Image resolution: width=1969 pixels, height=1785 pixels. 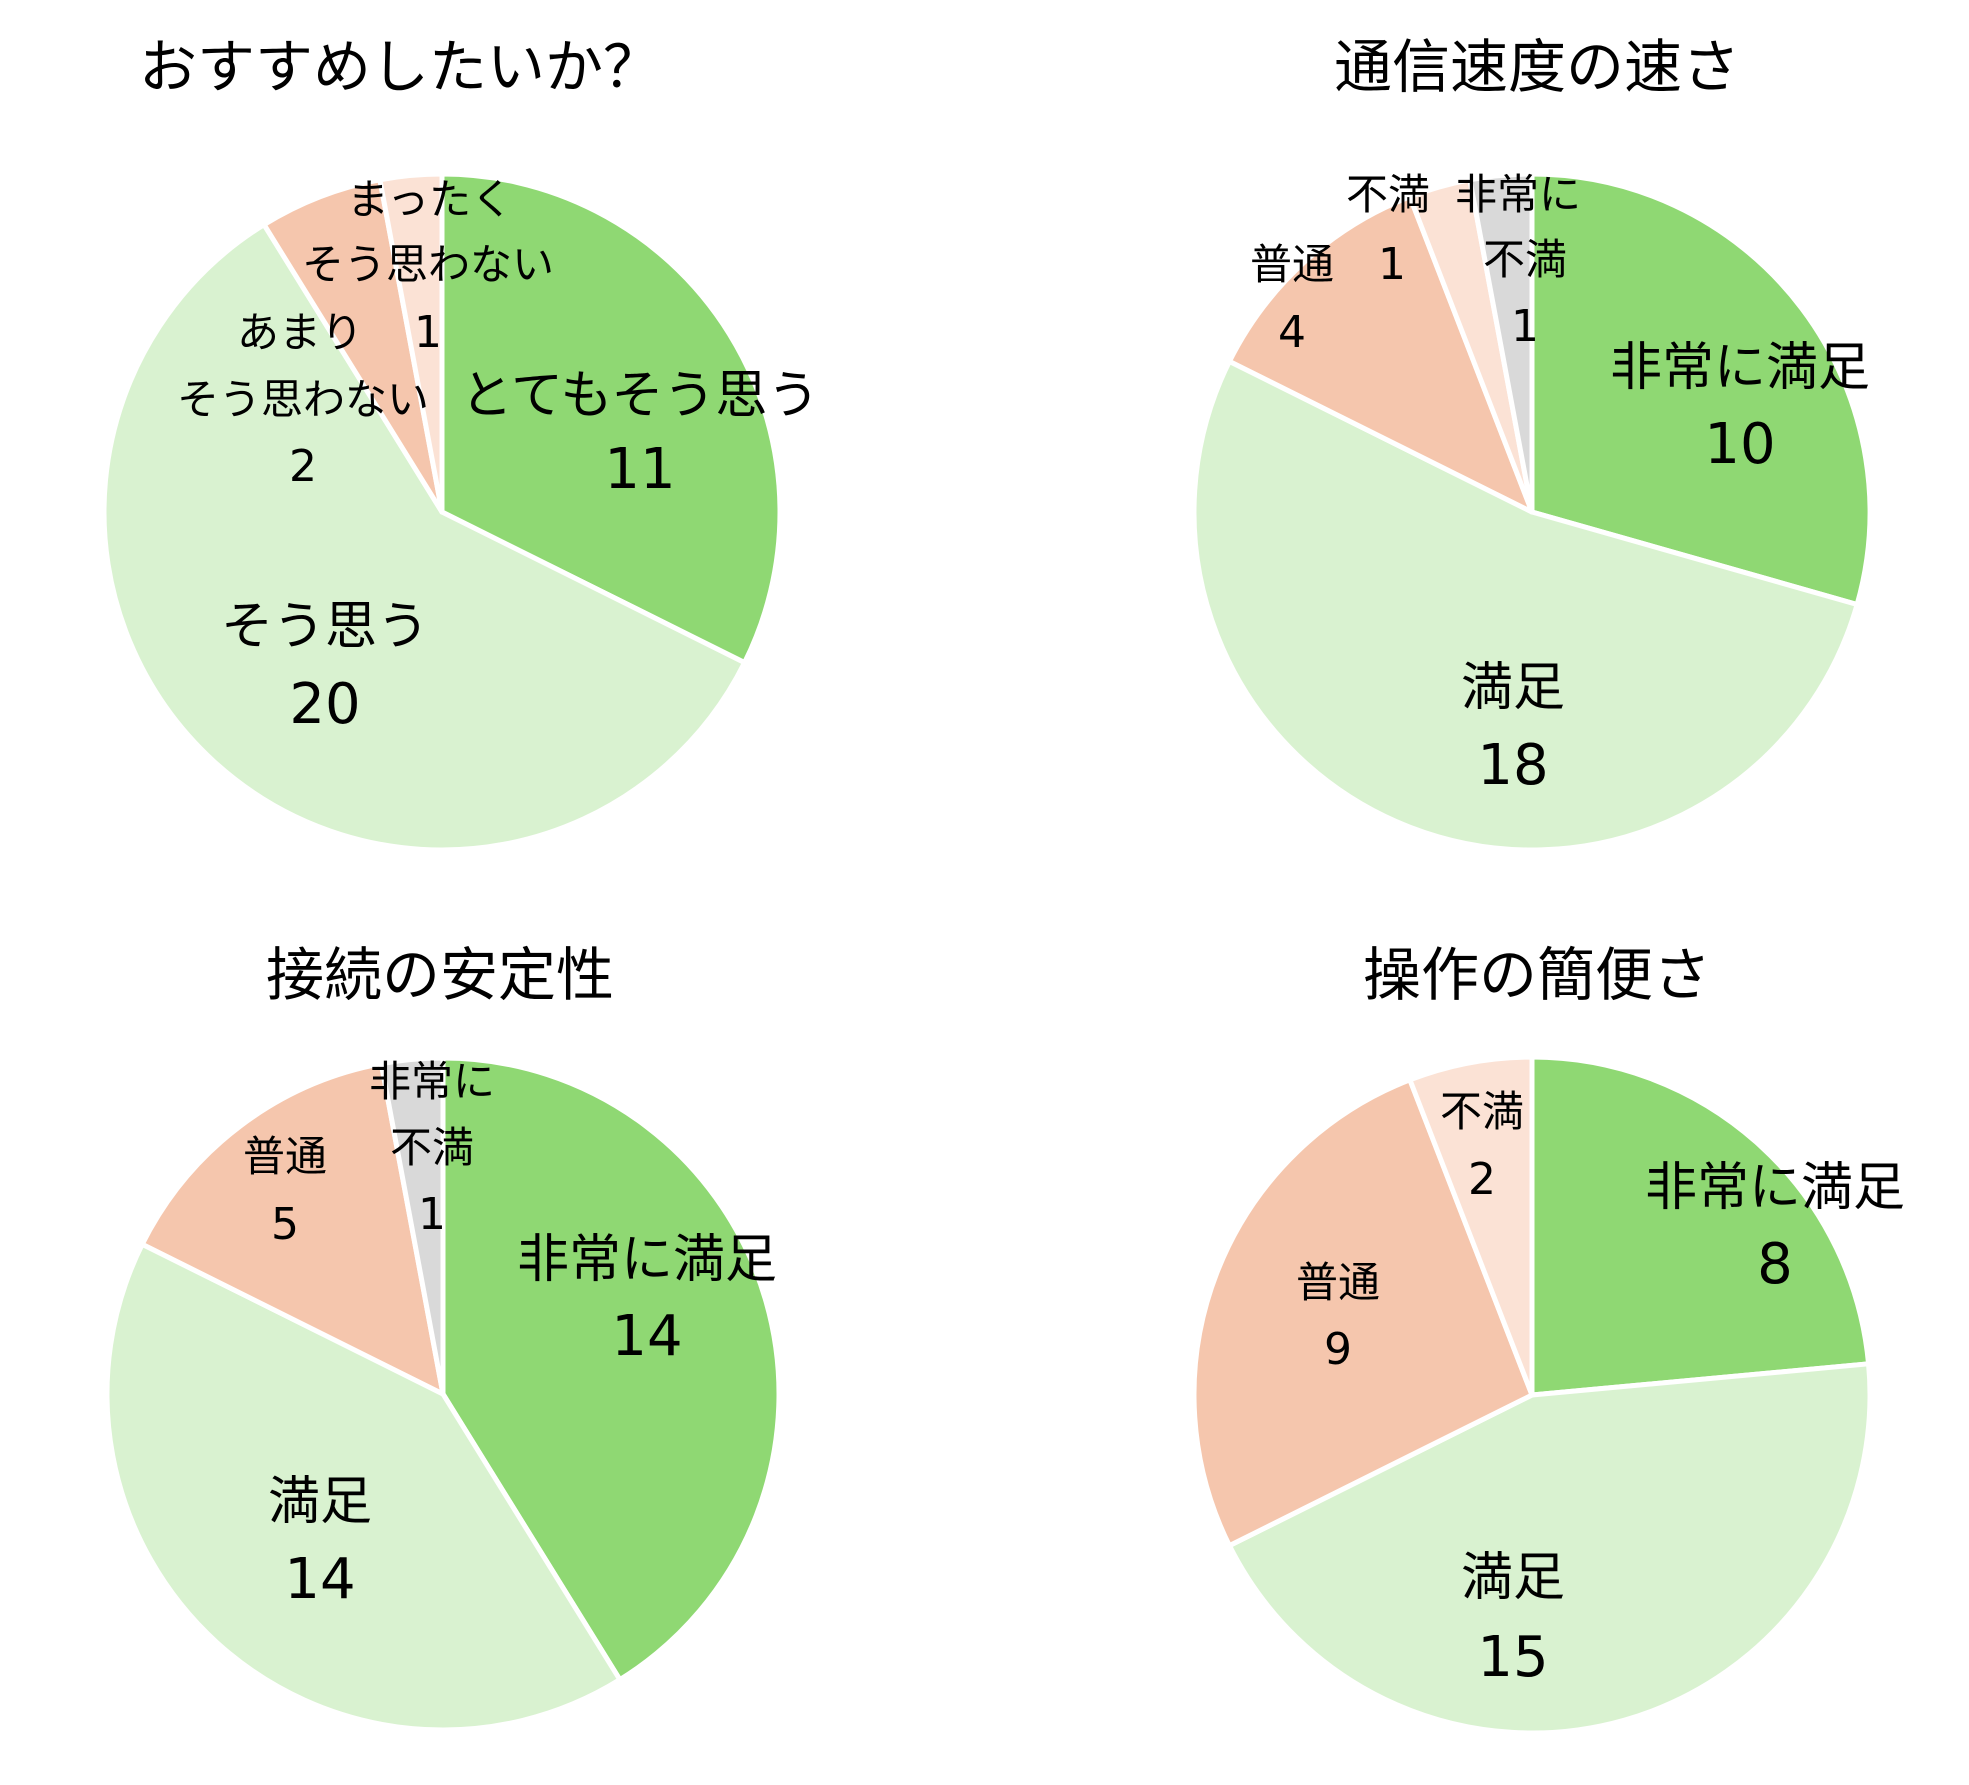 I want to click on slice-value-satisfied: 18, so click(x=1513, y=765).